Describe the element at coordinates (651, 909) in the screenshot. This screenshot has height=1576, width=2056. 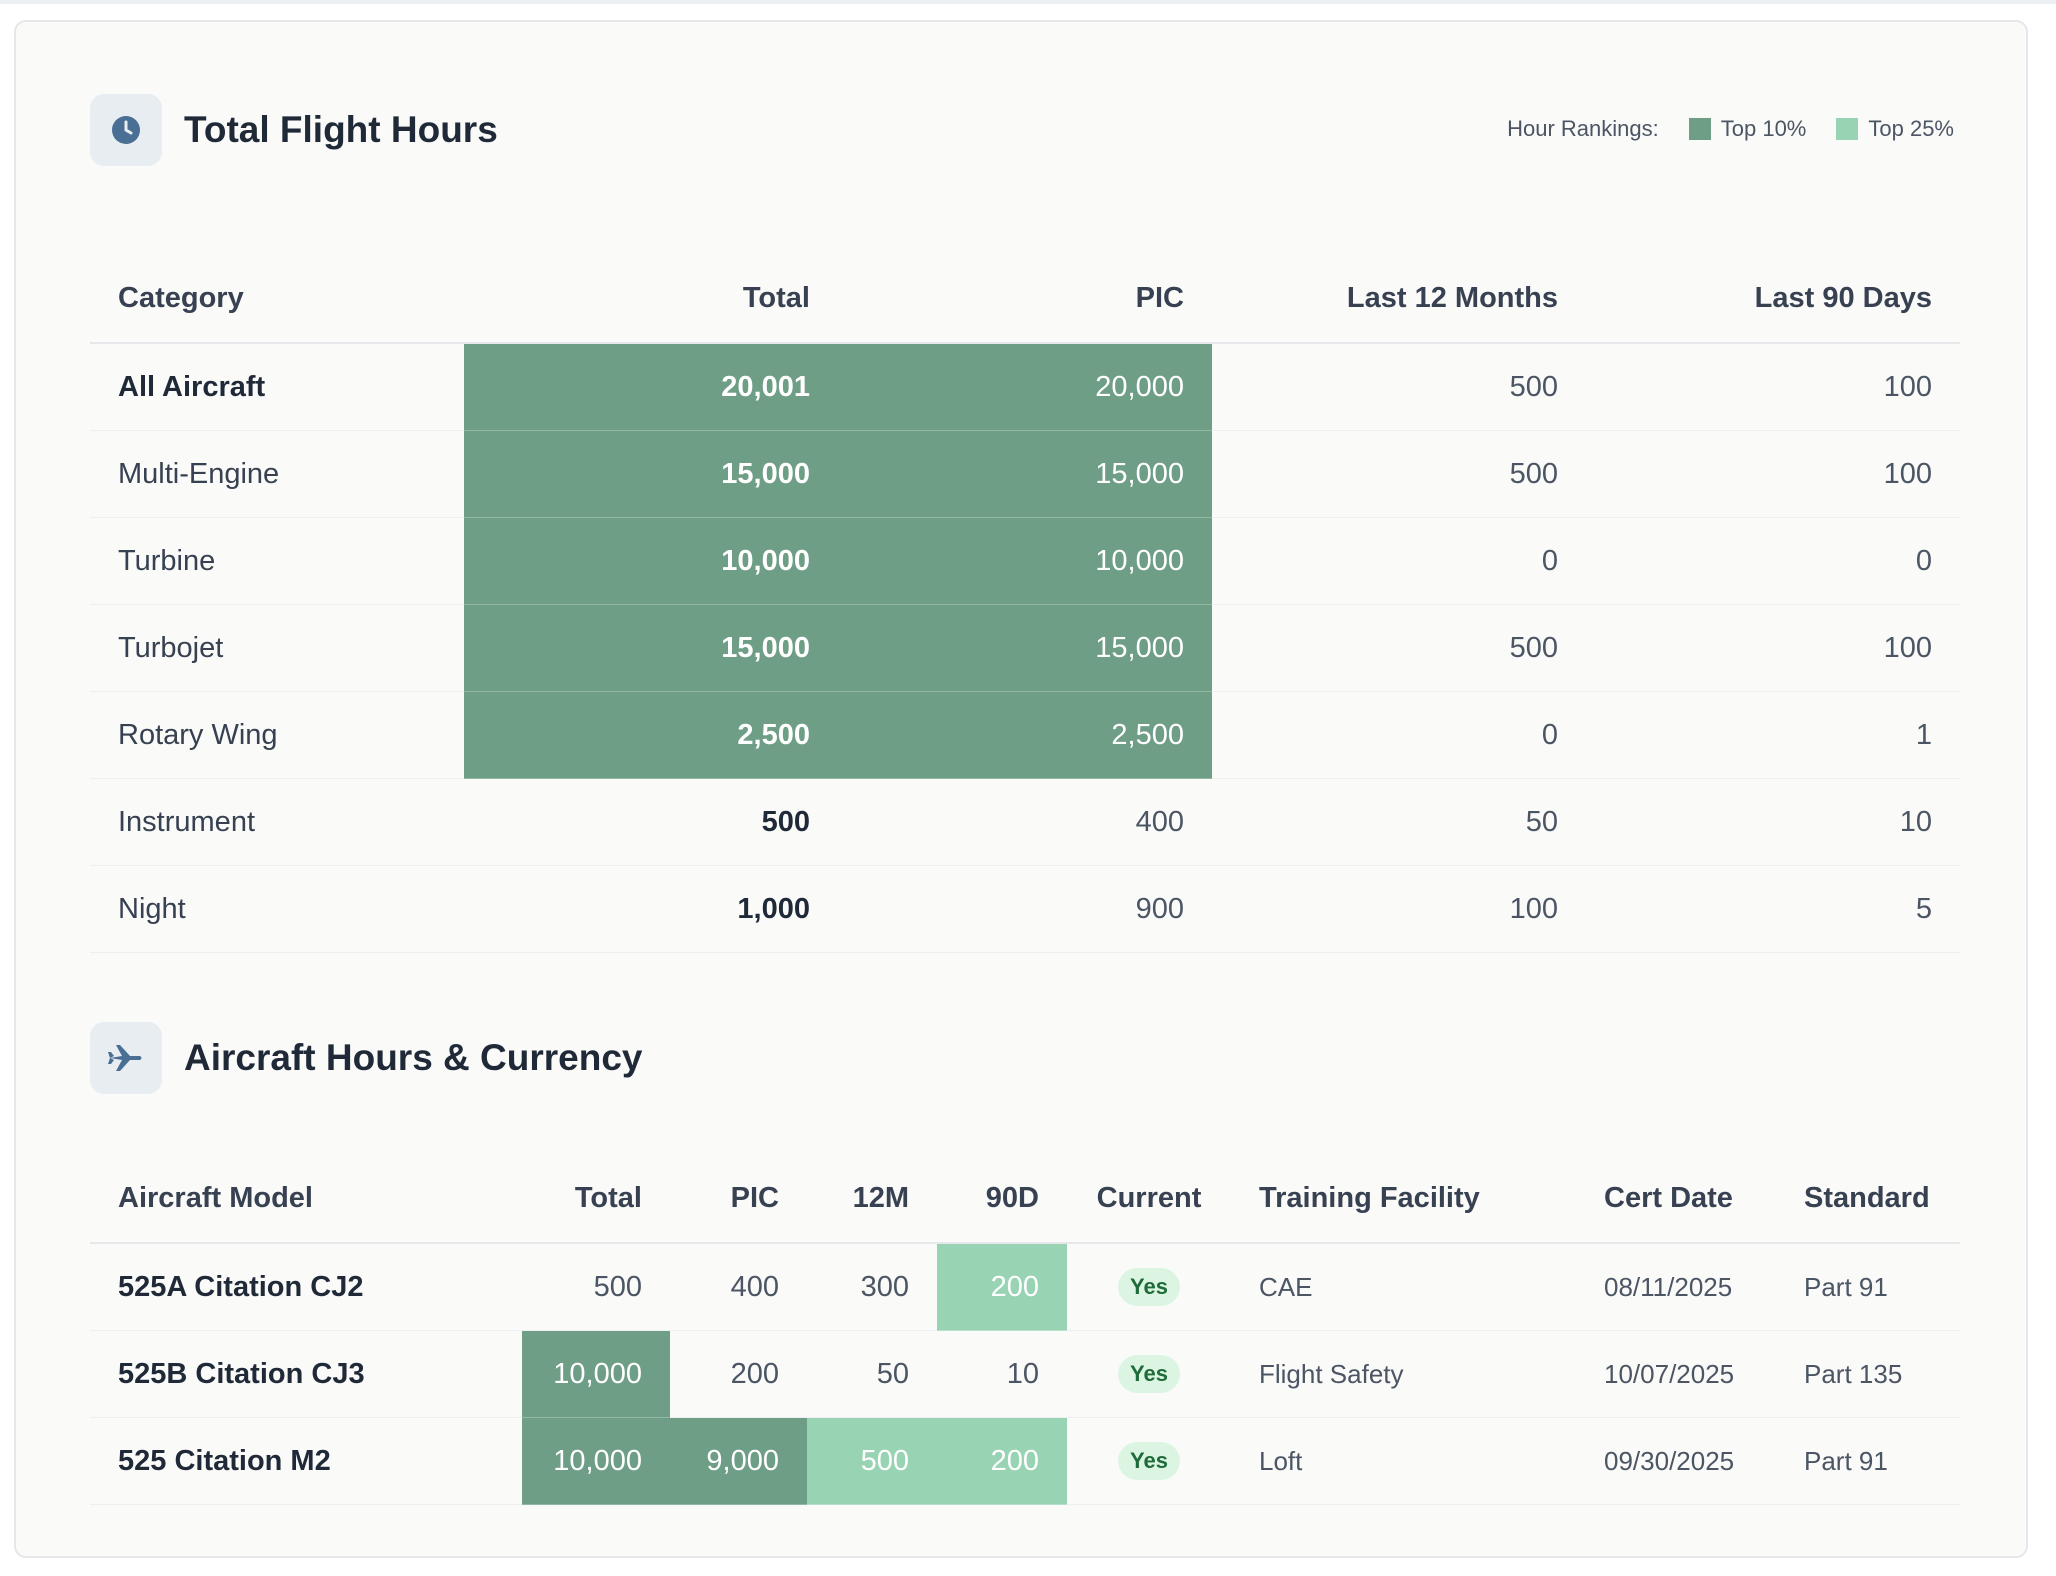
I see `total-cell: 1,000` at that location.